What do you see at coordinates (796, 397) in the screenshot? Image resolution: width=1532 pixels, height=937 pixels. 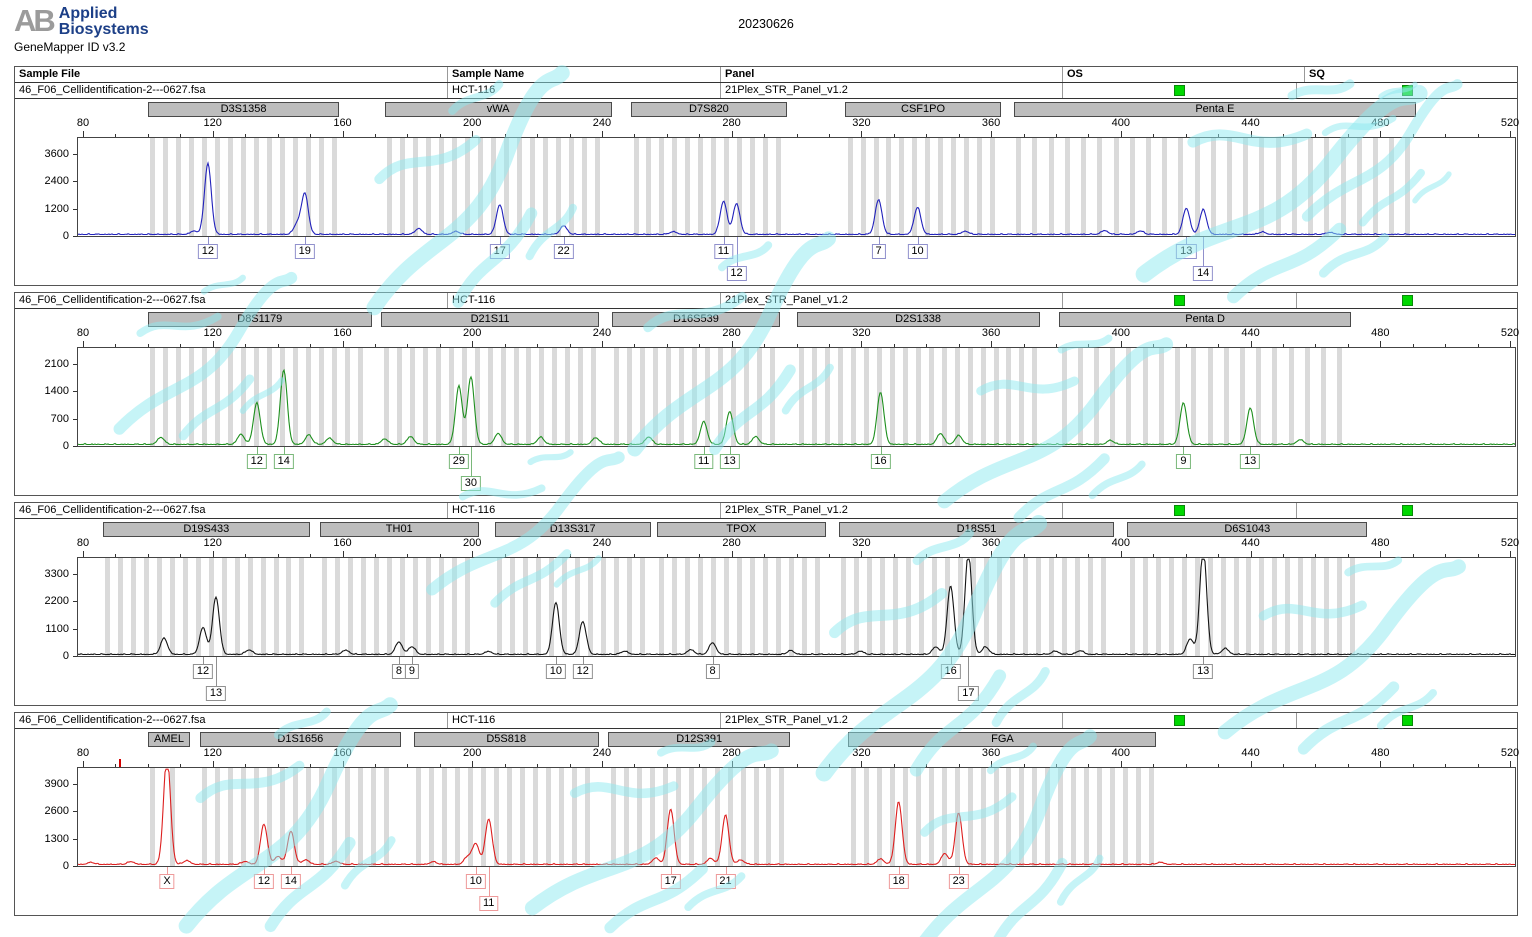 I see `plot-area` at bounding box center [796, 397].